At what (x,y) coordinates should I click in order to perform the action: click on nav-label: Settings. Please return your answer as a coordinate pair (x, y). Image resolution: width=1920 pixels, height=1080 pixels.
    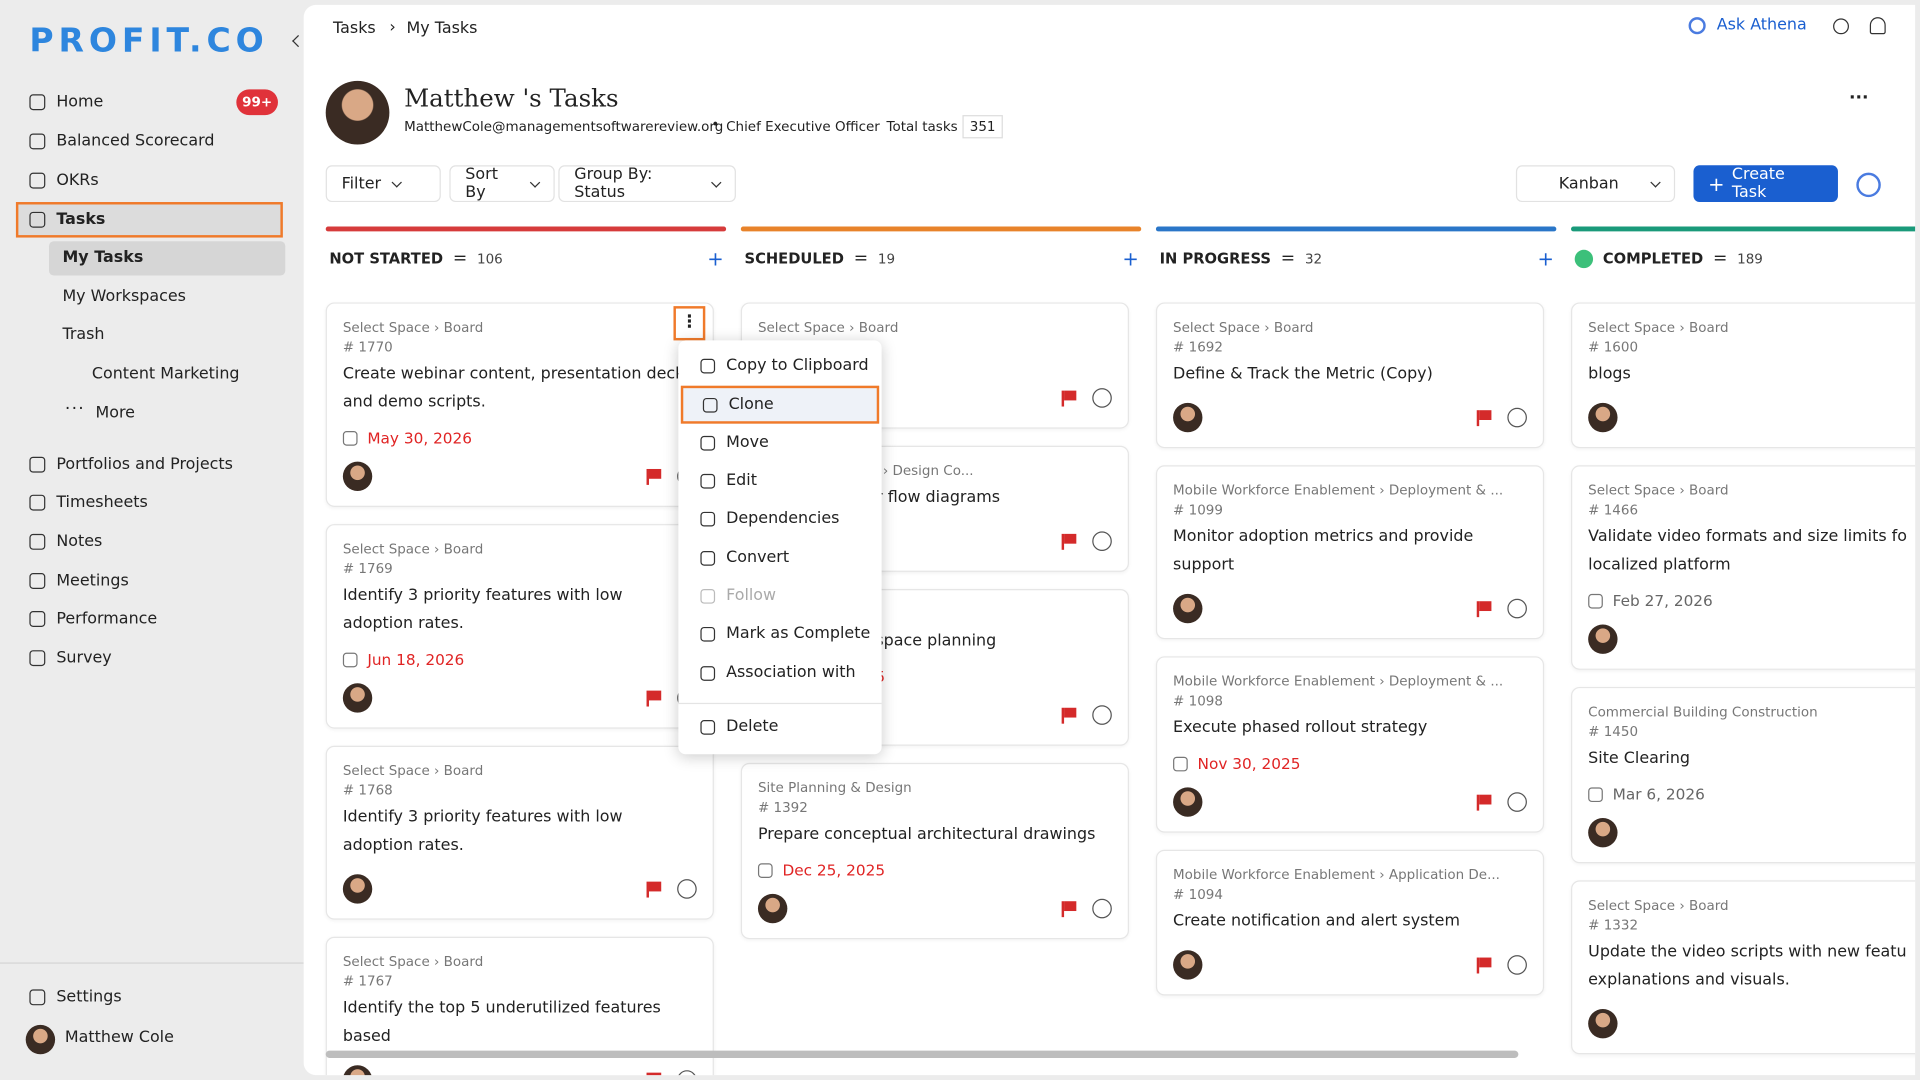
    Looking at the image, I should click on (89, 996).